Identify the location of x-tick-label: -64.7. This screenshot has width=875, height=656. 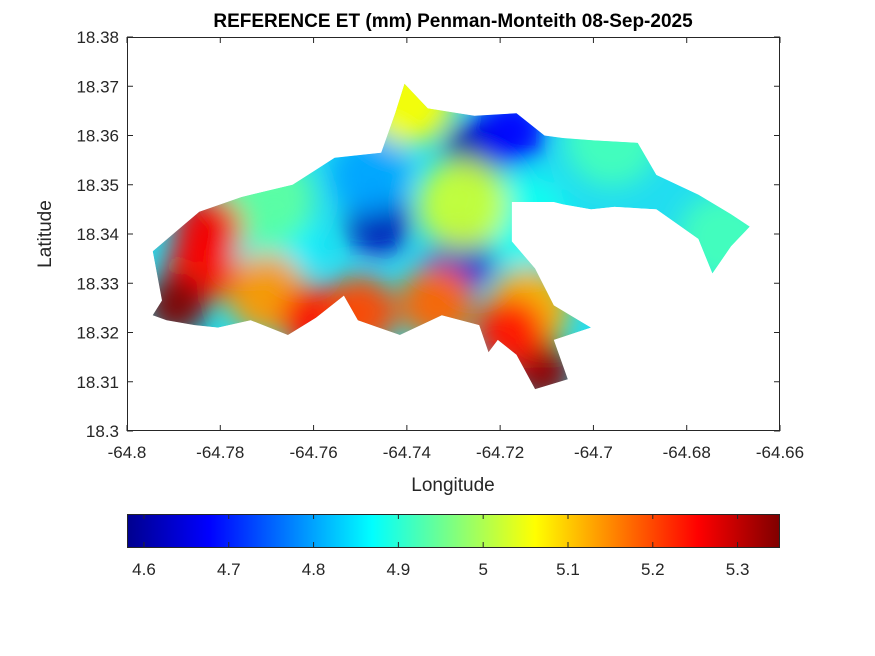
(593, 452).